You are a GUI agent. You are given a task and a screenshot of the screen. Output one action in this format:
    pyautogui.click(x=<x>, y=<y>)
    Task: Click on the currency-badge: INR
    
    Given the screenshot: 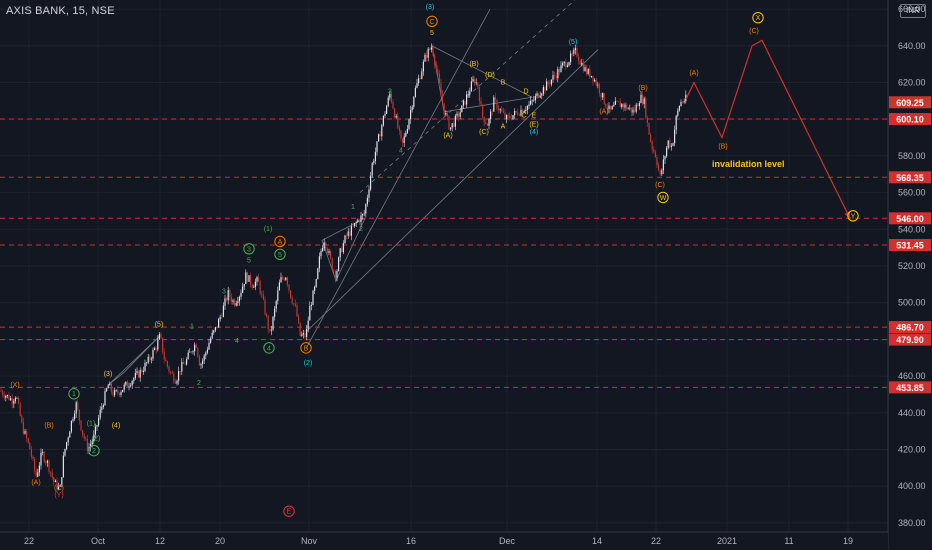 What is the action you would take?
    pyautogui.click(x=913, y=11)
    